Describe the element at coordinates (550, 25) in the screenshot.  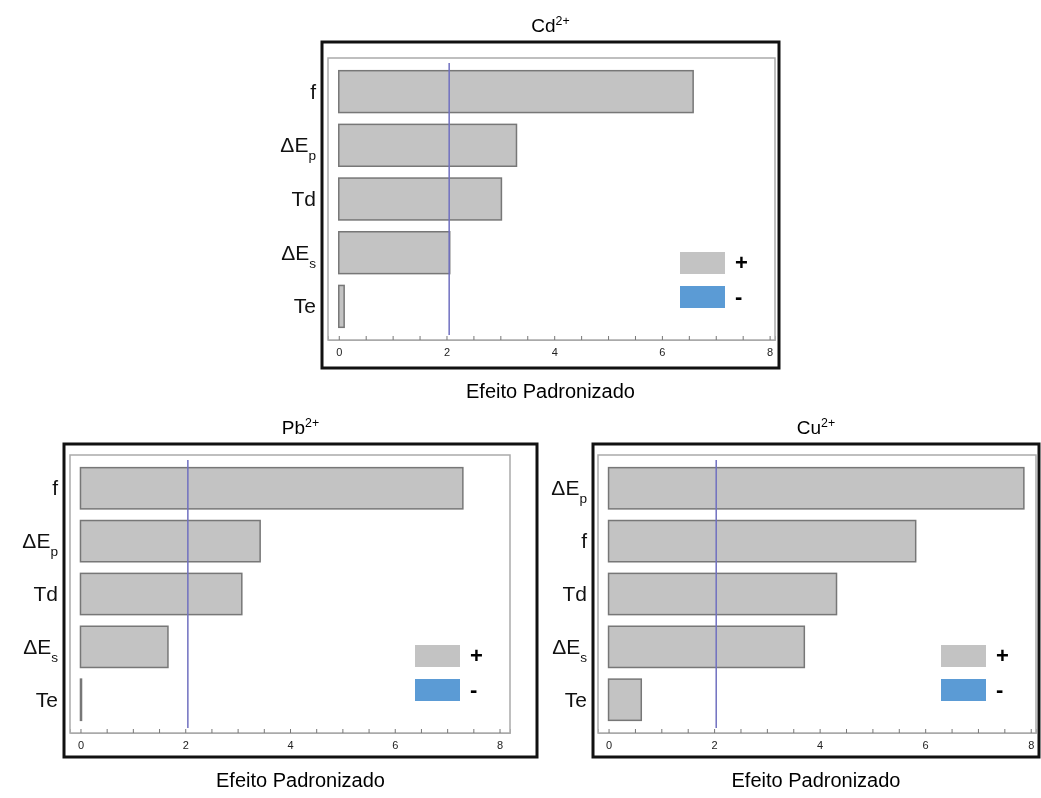
I see `chart-title: Cd$^{2+}$` at that location.